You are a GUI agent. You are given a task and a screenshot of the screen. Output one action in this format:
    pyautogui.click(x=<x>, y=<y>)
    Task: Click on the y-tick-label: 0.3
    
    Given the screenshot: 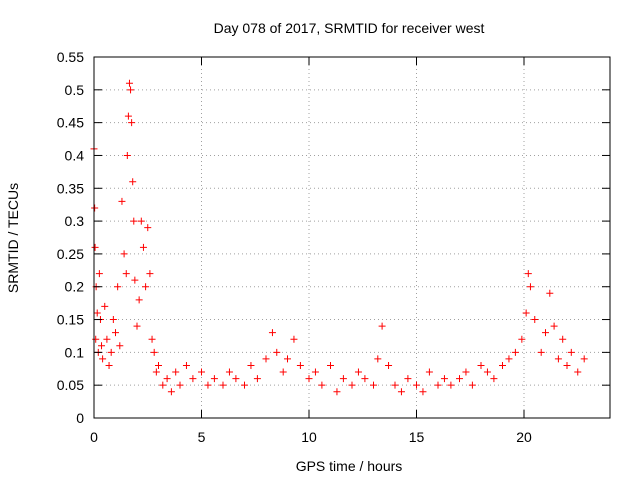 What is the action you would take?
    pyautogui.click(x=75, y=221)
    